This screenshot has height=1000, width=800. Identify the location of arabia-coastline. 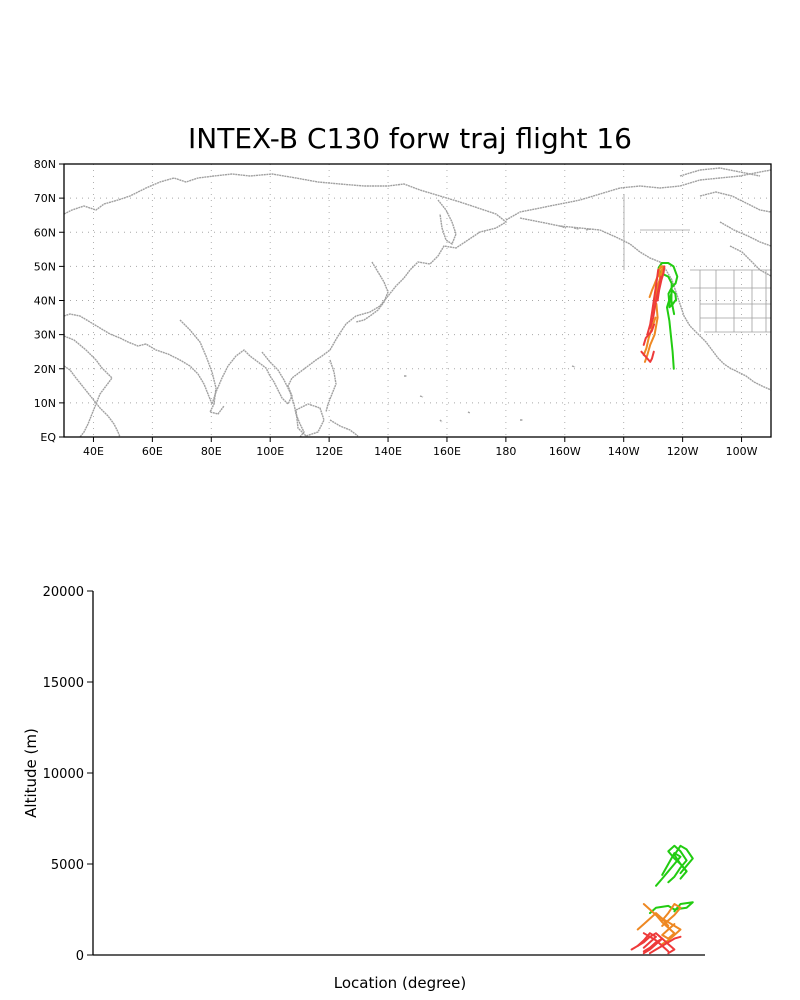
(88, 386).